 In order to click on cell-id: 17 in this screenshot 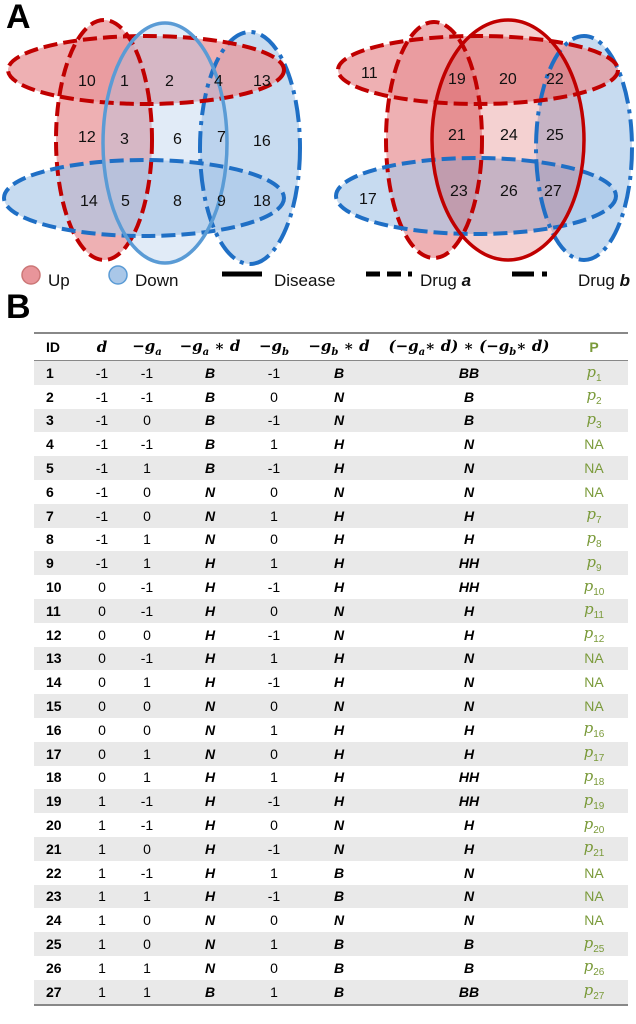, I will do `click(54, 753)`.